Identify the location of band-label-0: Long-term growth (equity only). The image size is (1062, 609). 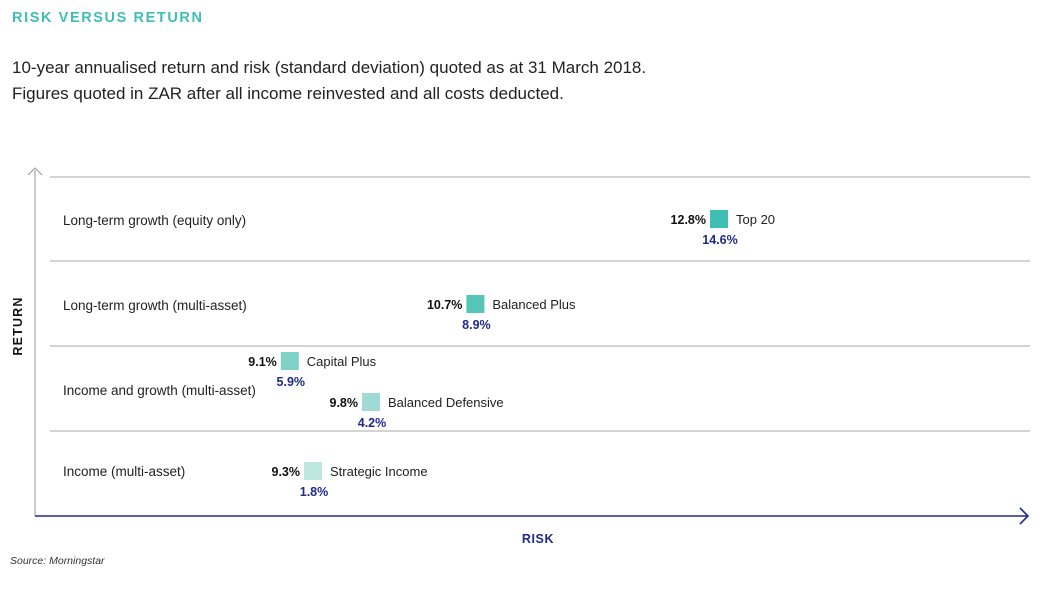
(154, 220).